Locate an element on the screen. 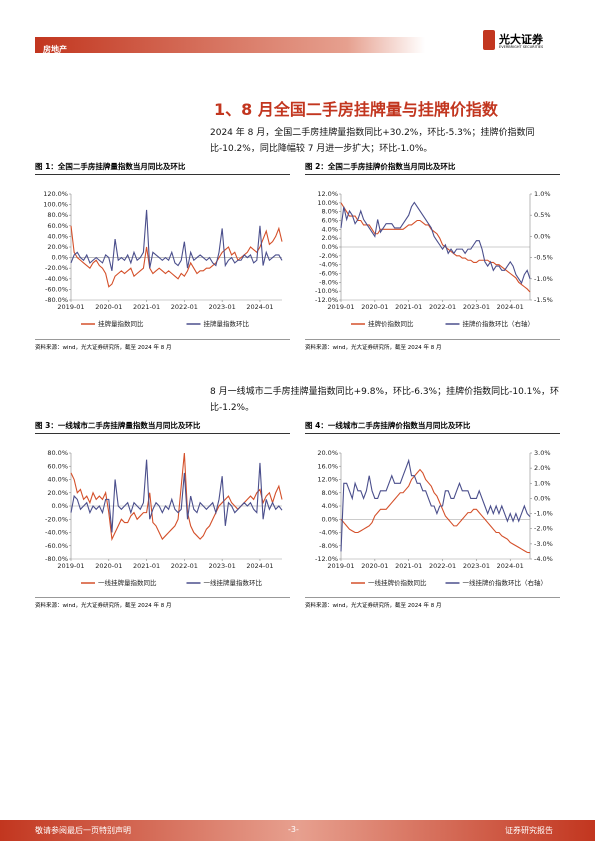 This screenshot has width=595, height=841. footer-bar: 敬请参阅最后一页特别声明 -3- 证券研究报告 is located at coordinates (297, 830).